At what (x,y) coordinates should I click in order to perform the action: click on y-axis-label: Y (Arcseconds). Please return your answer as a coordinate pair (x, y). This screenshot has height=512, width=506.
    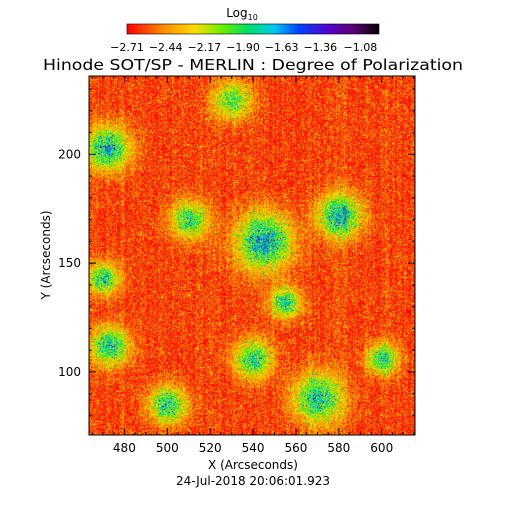
    Looking at the image, I should click on (46, 255).